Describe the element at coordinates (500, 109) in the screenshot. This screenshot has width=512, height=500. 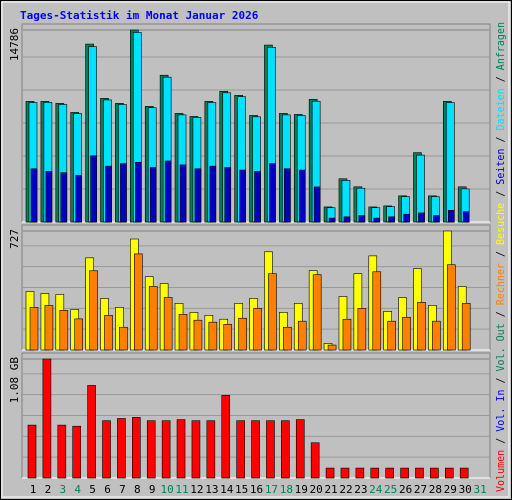
I see `legend-item: Dateien` at that location.